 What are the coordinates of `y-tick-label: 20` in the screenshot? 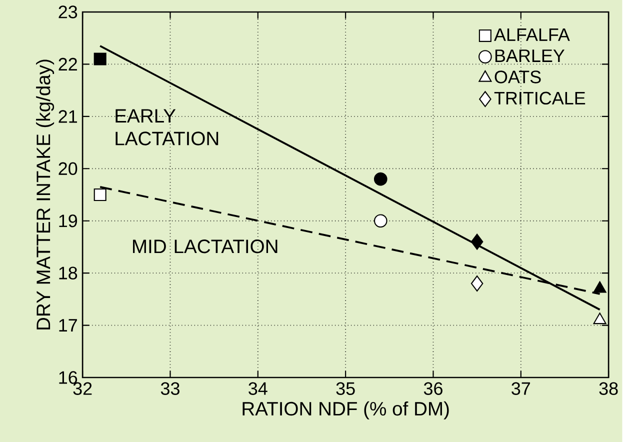 It's located at (68, 168).